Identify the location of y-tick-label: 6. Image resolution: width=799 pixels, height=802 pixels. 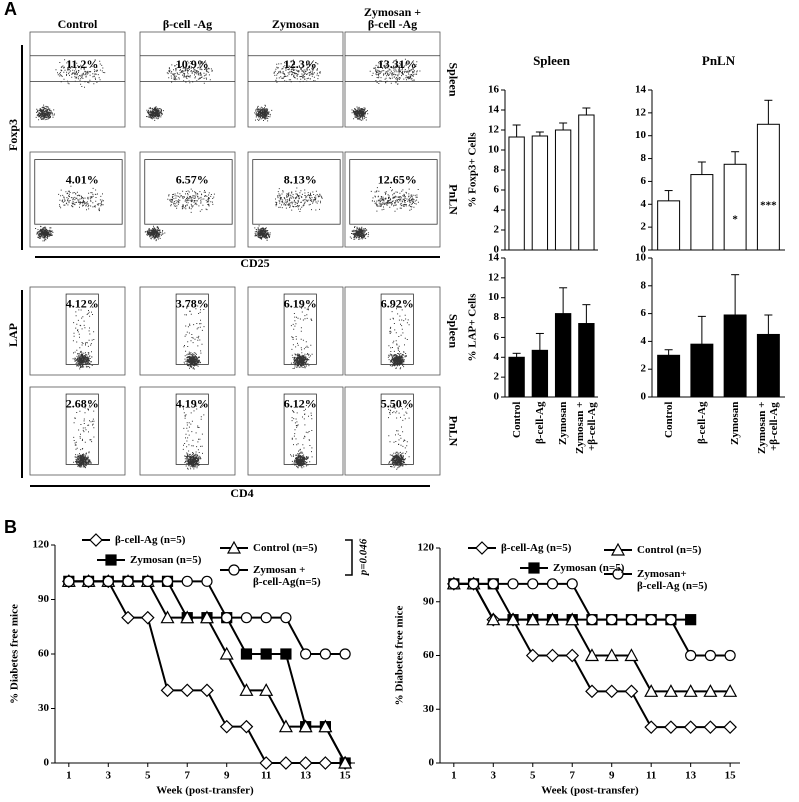
(497, 337).